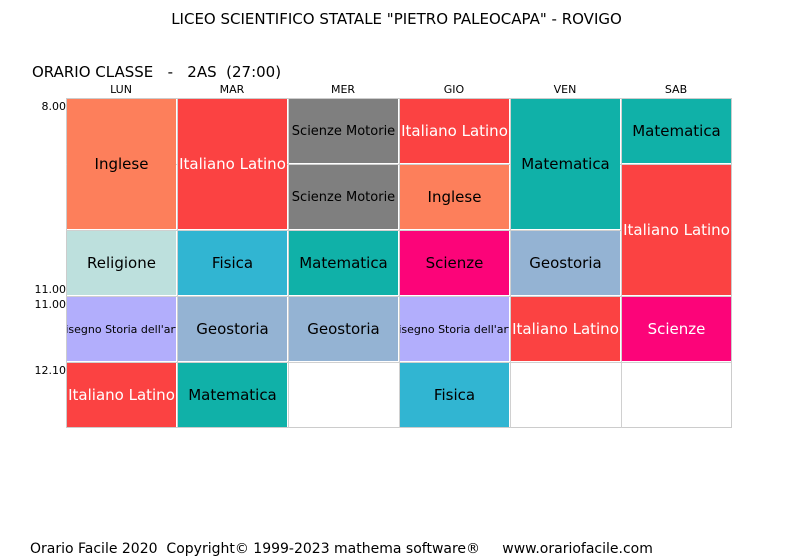  Describe the element at coordinates (50, 289) in the screenshot. I see `time-label-break-end: 11.00` at that location.